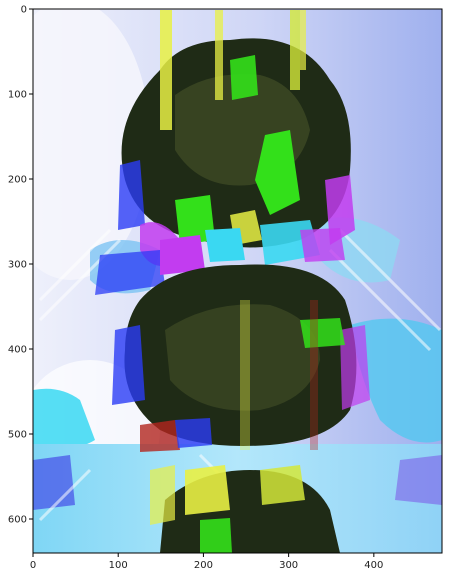  I want to click on x-tick-label: 100, so click(118, 565).